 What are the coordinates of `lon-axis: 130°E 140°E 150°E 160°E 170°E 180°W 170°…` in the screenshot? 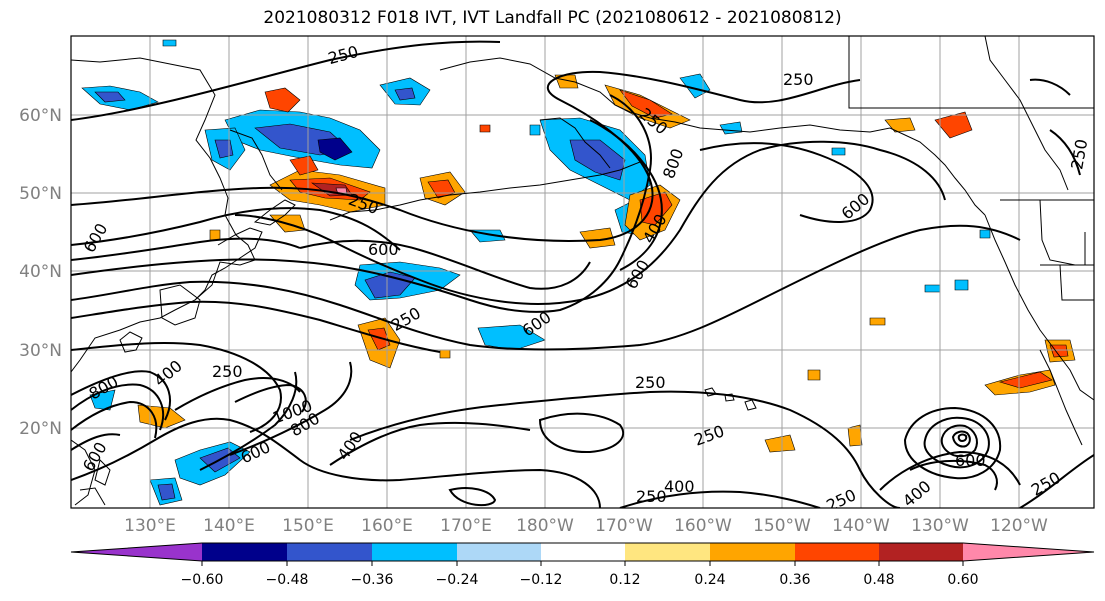 It's located at (586, 526).